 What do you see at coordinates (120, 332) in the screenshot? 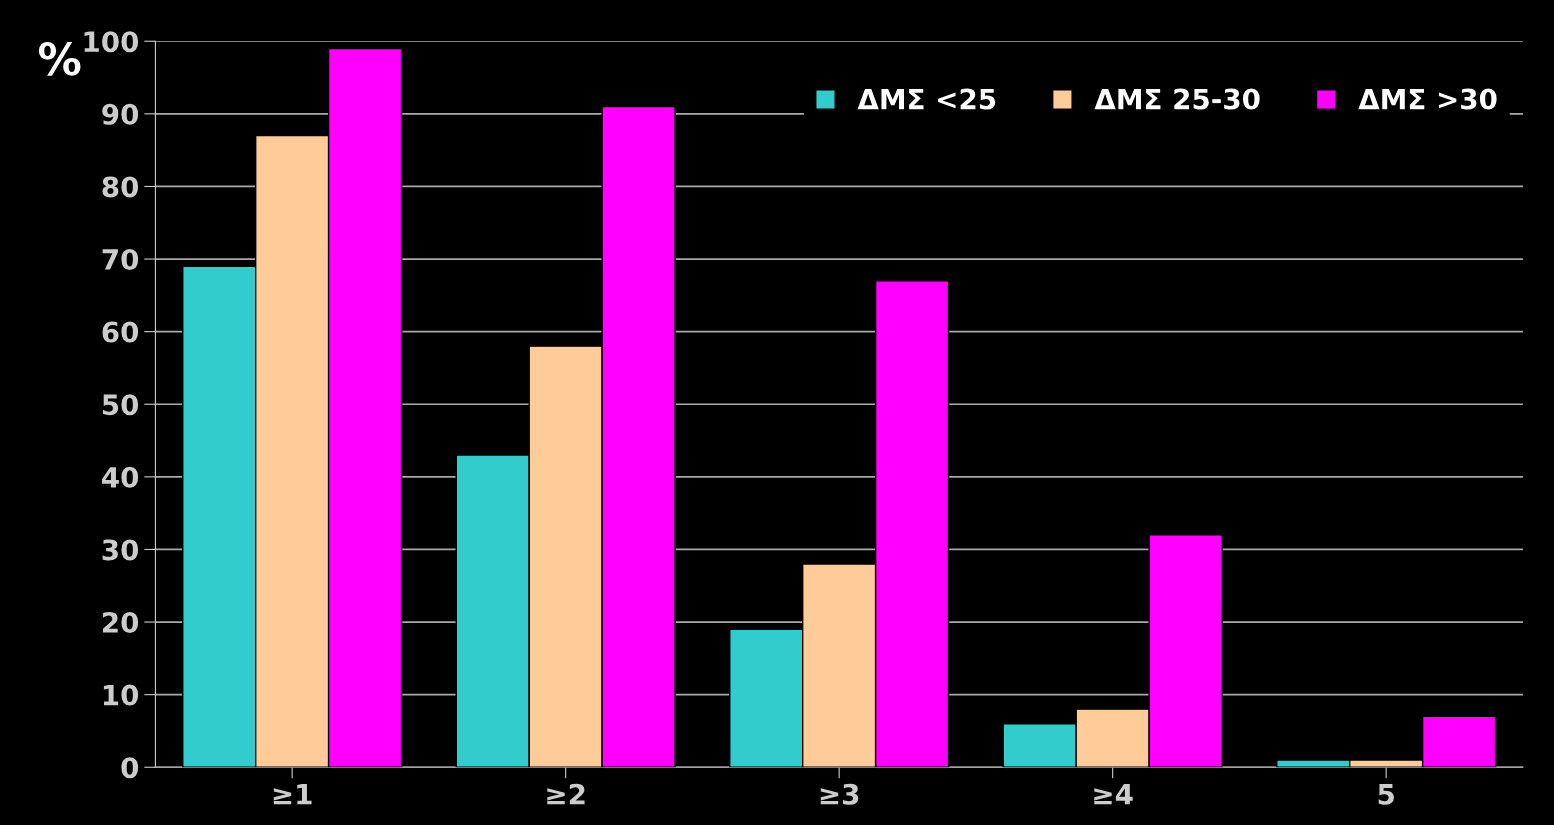
I see `y-tick-label: 60` at bounding box center [120, 332].